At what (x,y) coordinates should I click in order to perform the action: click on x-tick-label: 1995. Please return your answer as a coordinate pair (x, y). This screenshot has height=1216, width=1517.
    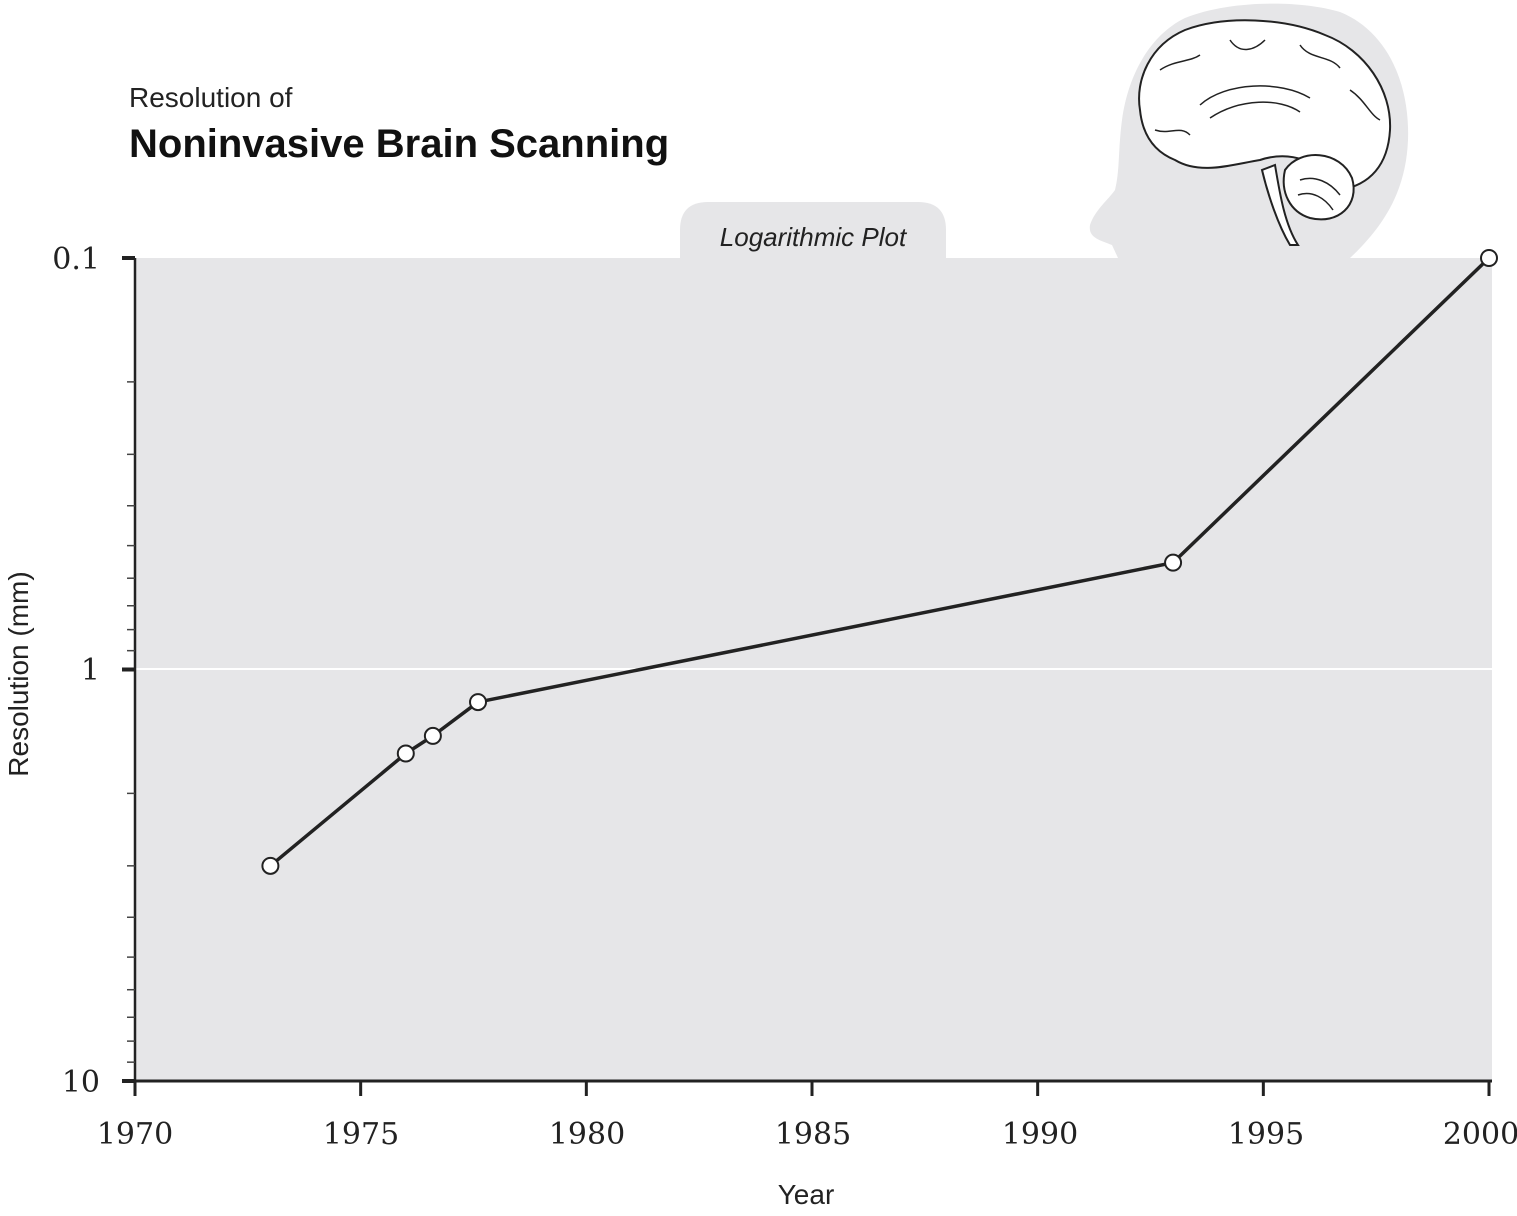
    Looking at the image, I should click on (1266, 1134).